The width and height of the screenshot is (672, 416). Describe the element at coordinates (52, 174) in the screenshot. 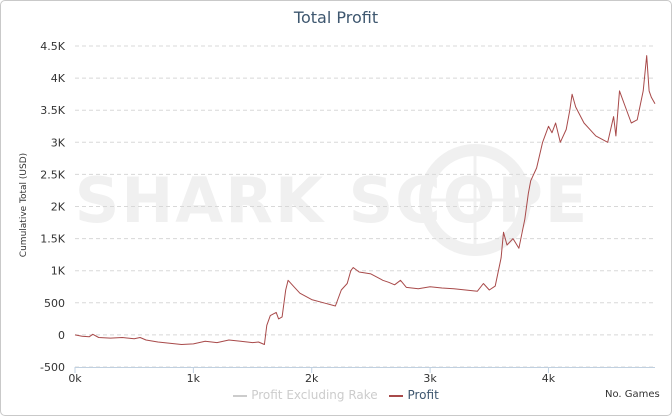

I see `y-tick-label: 2.5K` at that location.